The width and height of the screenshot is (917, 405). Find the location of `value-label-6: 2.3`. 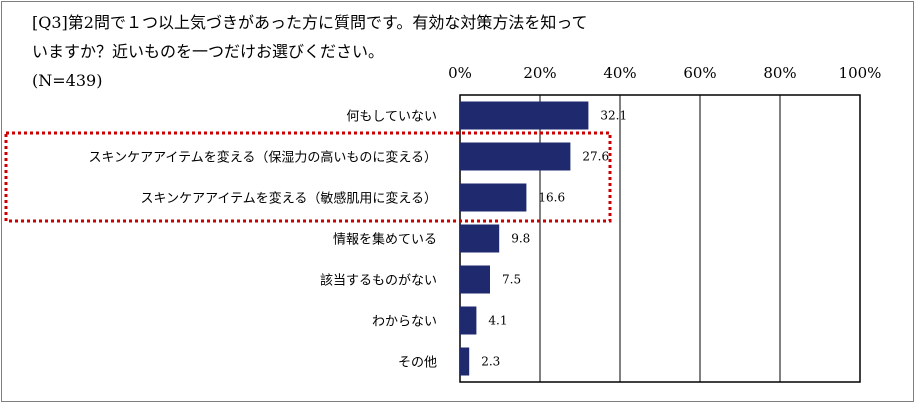

value-label-6: 2.3 is located at coordinates (490, 362).